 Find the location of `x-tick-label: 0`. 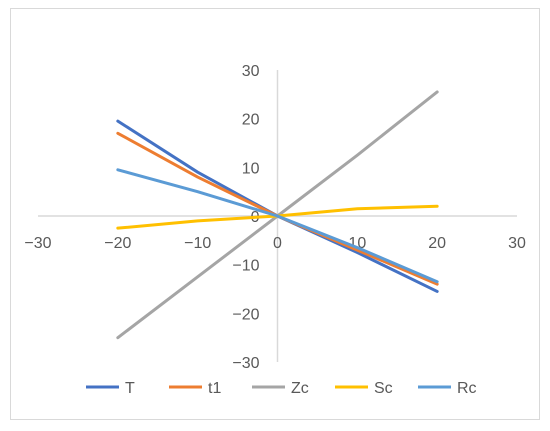

x-tick-label: 0 is located at coordinates (277, 243).